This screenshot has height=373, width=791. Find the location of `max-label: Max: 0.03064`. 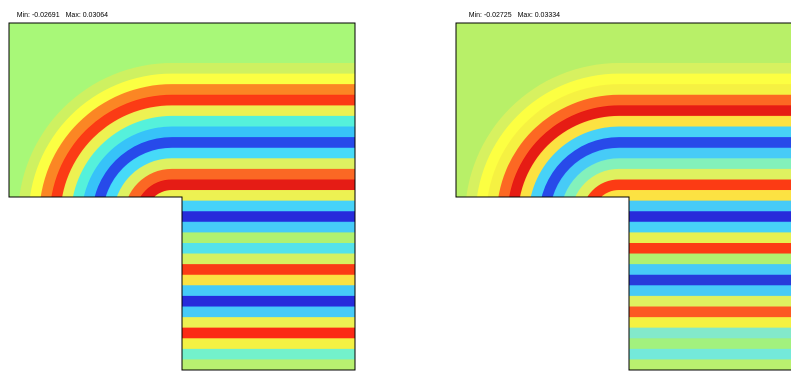

max-label: Max: 0.03064 is located at coordinates (87, 15).